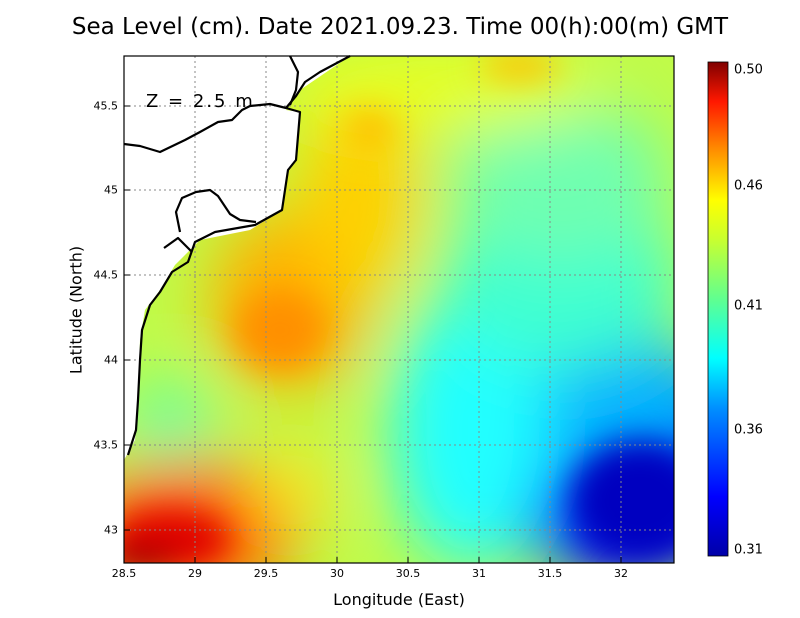 This screenshot has height=618, width=800. What do you see at coordinates (748, 550) in the screenshot?
I see `colorbar-tick-label: 0.31` at bounding box center [748, 550].